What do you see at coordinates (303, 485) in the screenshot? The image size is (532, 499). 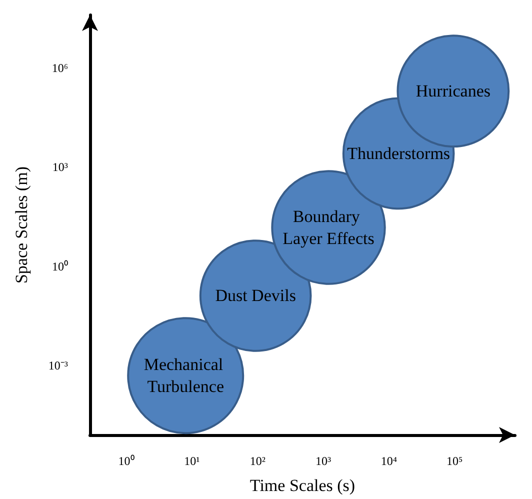 I see `x-axis-title: Time Scales (s)` at bounding box center [303, 485].